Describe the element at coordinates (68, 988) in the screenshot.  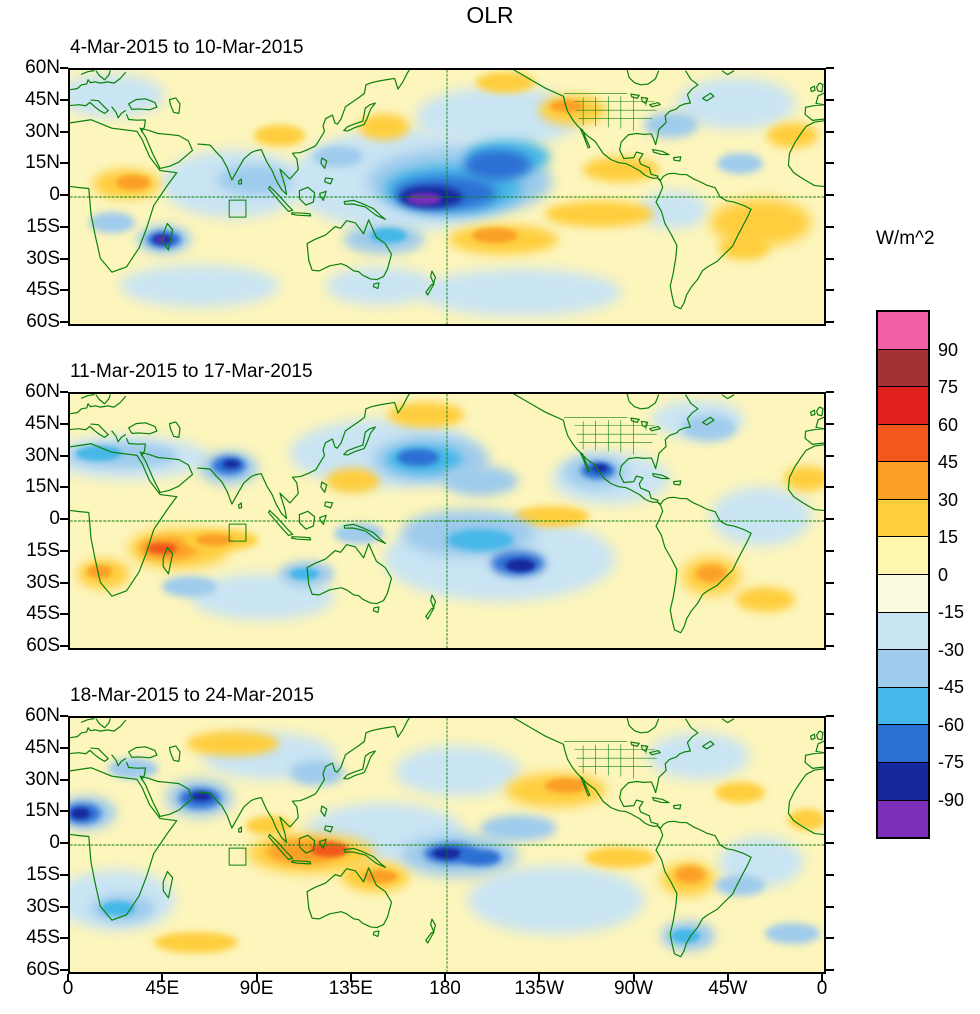
I see `lon-tick-label: 0` at that location.